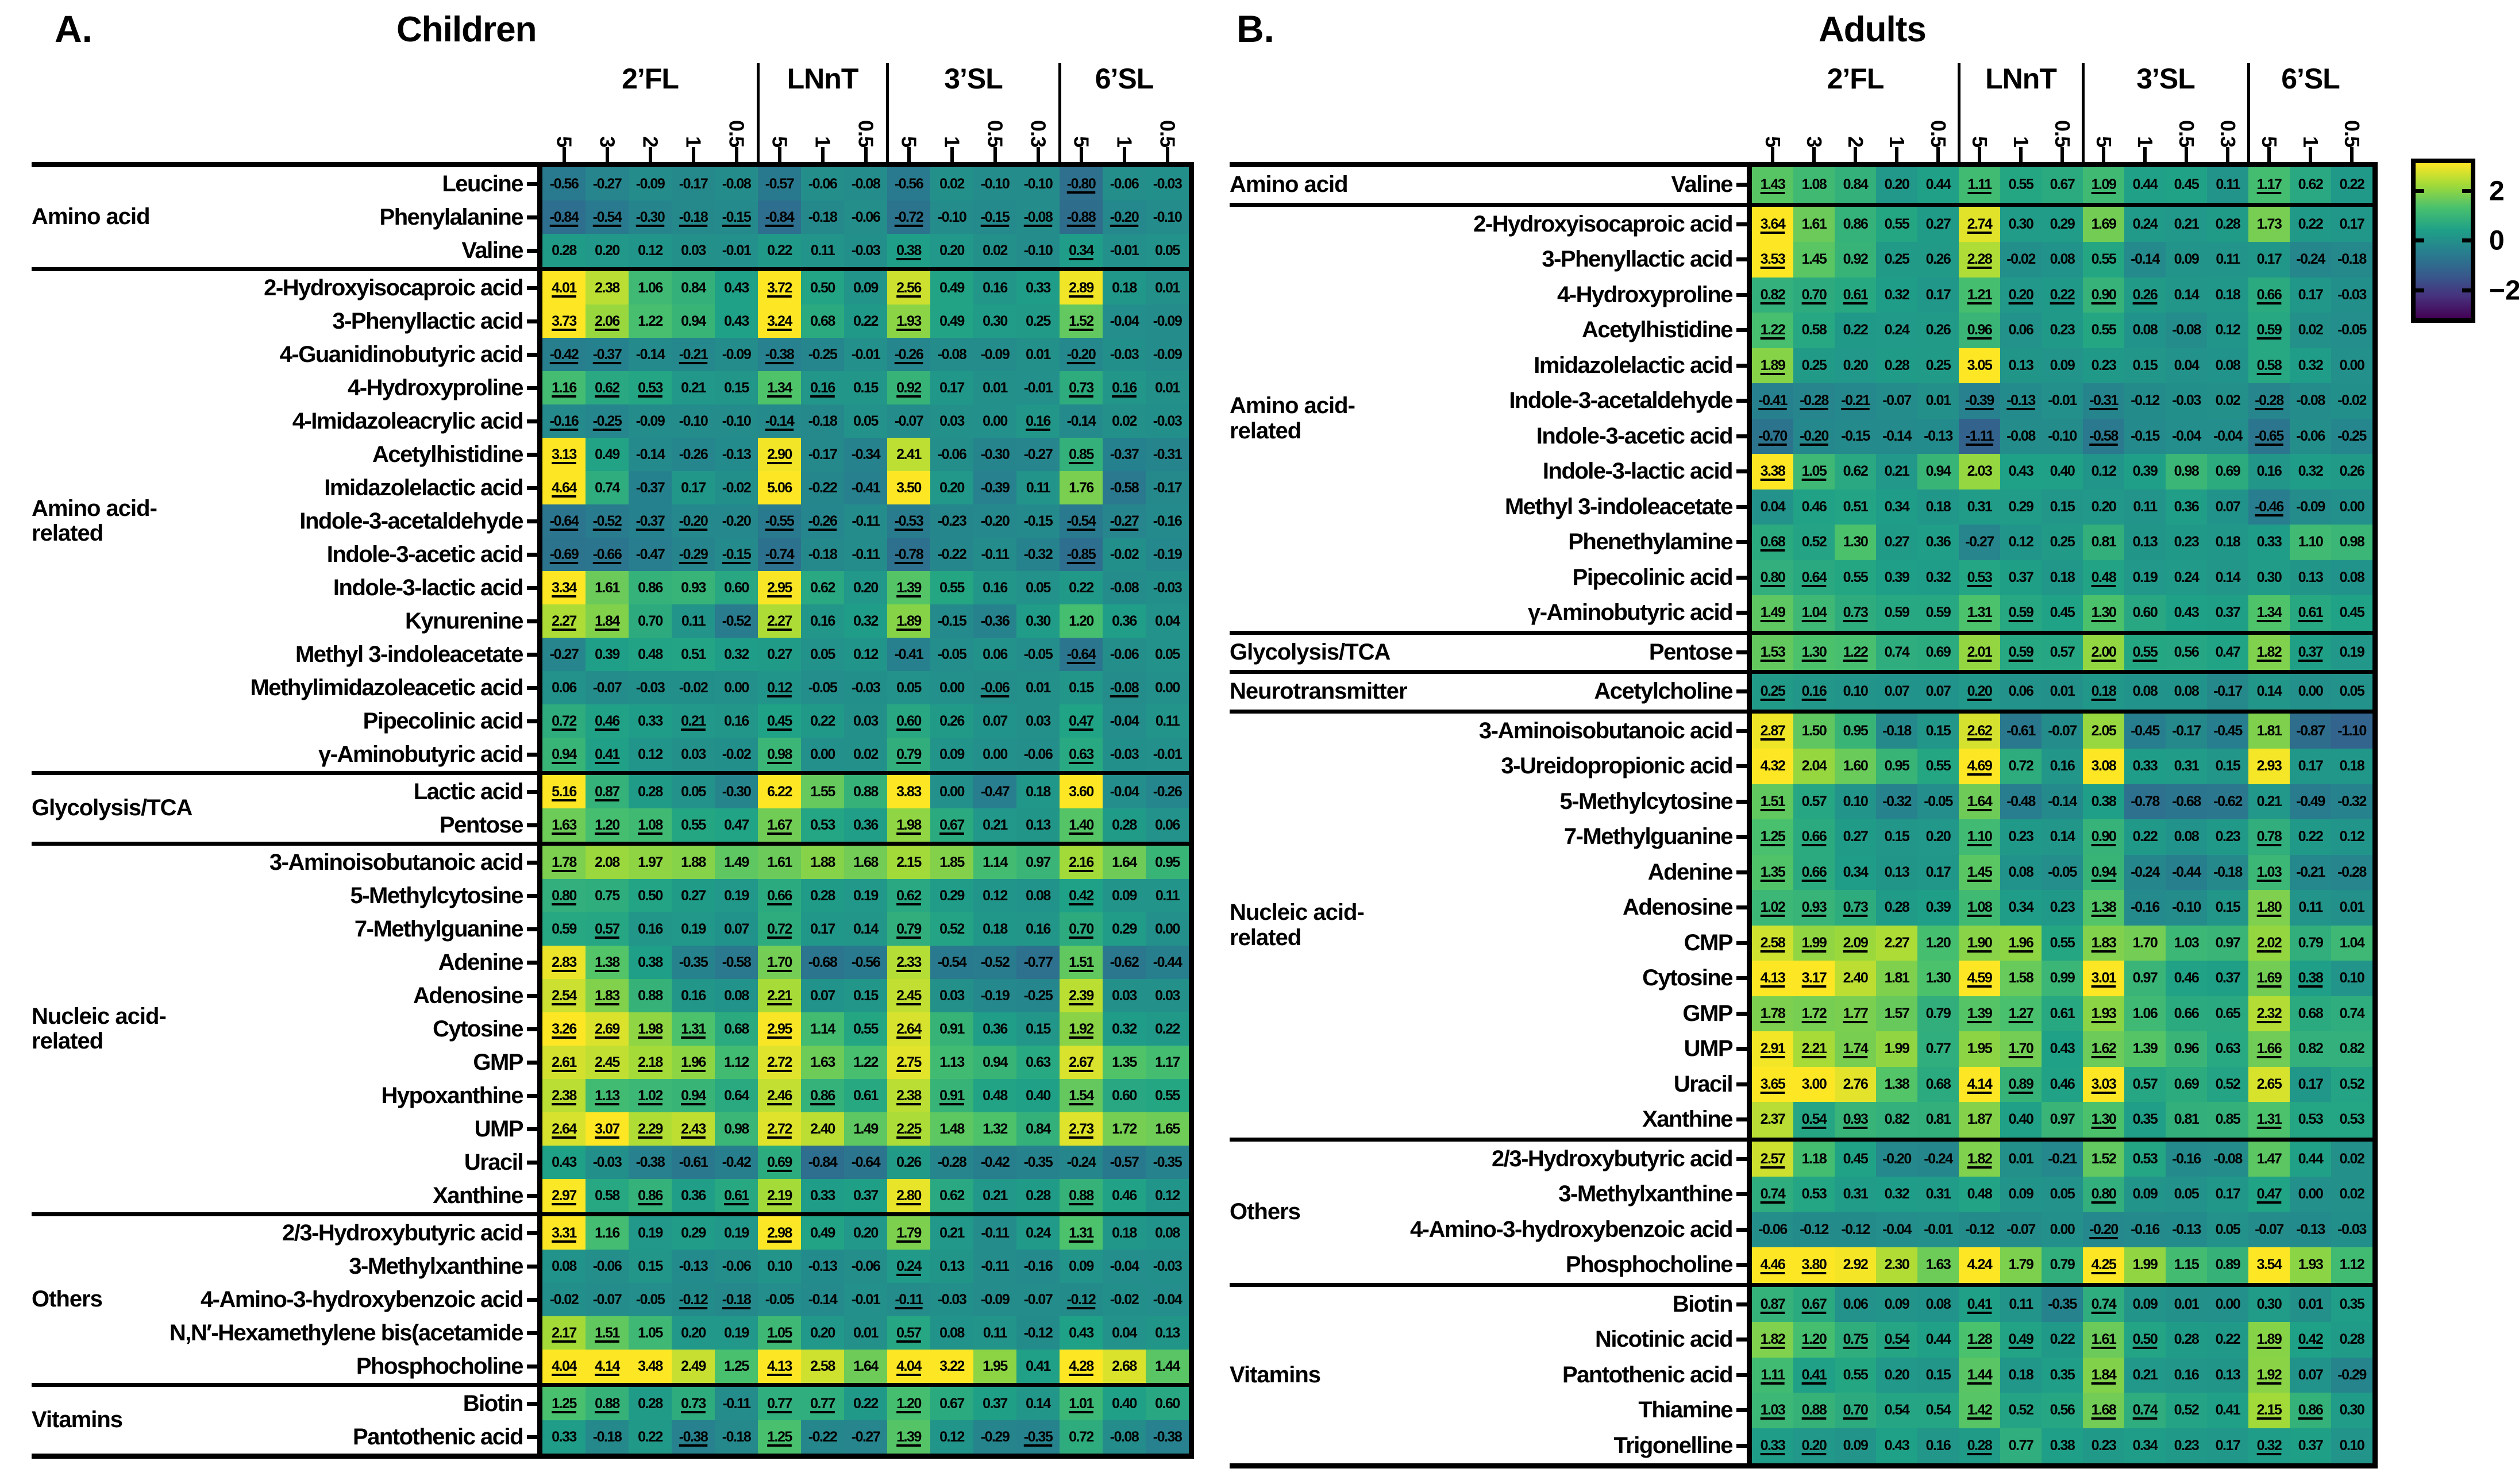 The image size is (2519, 1484). I want to click on heatmap-cell: 0.56, so click(2186, 652).